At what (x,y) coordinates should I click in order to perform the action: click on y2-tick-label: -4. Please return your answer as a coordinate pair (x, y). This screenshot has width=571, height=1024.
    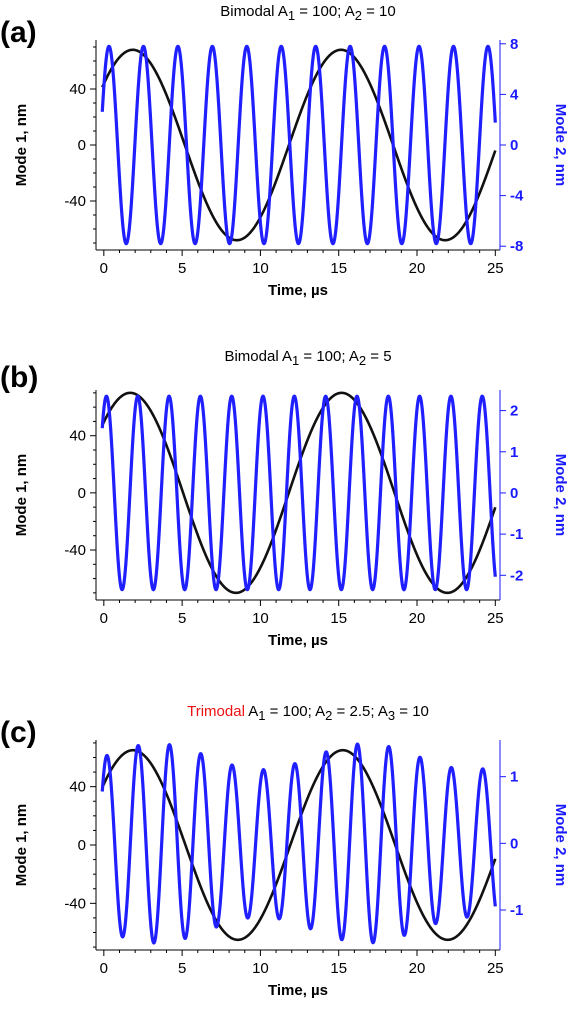
    Looking at the image, I should click on (517, 196).